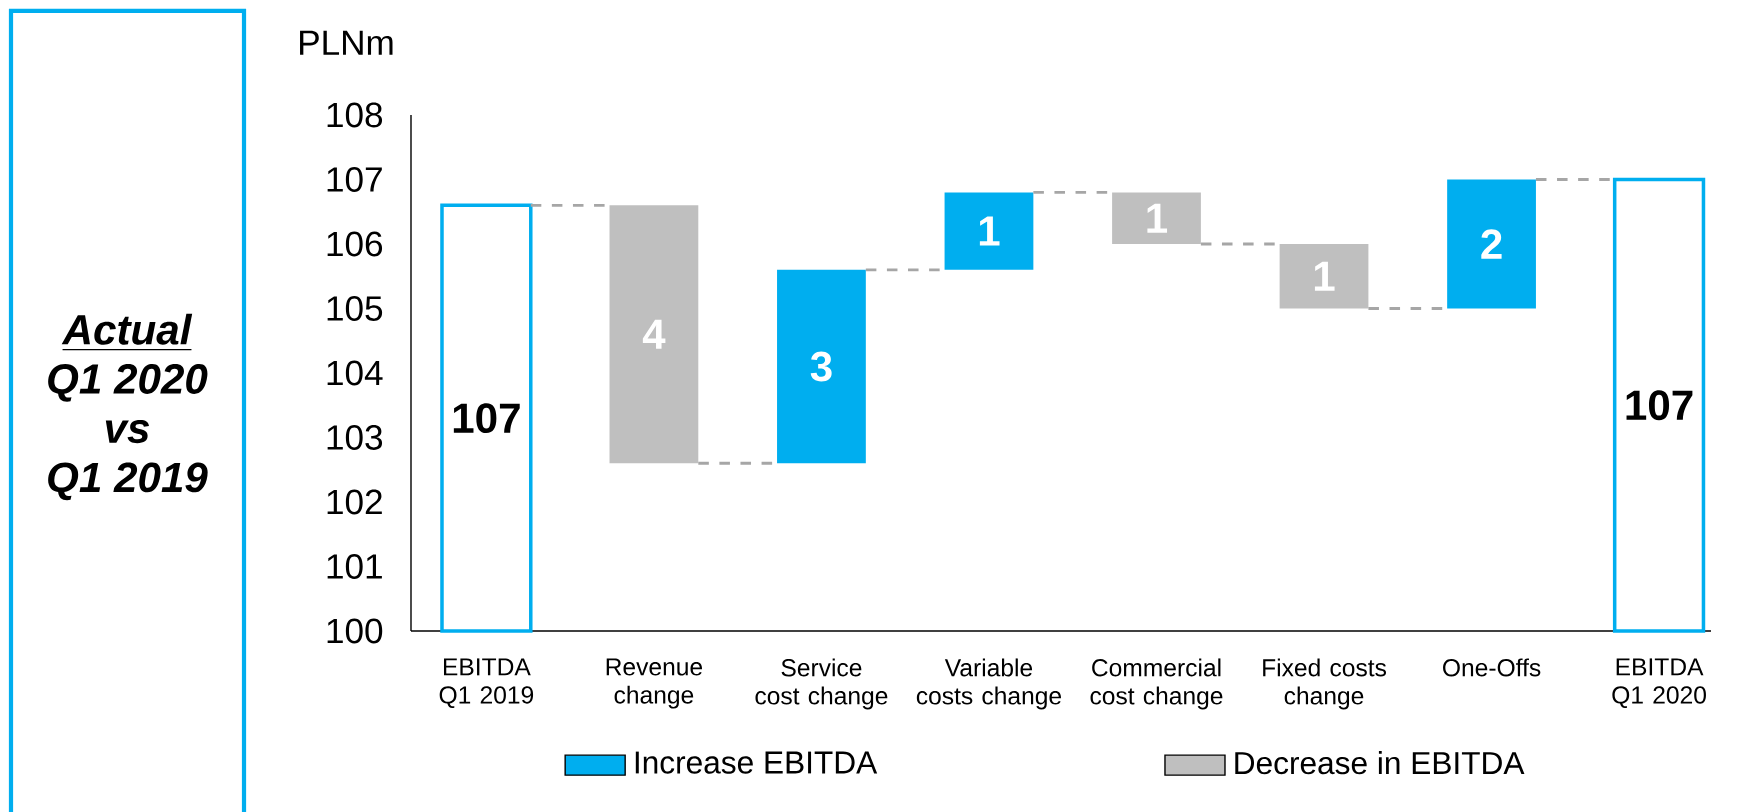 Image resolution: width=1737 pixels, height=812 pixels. Describe the element at coordinates (355, 308) in the screenshot. I see `y-tick-label: 105` at that location.